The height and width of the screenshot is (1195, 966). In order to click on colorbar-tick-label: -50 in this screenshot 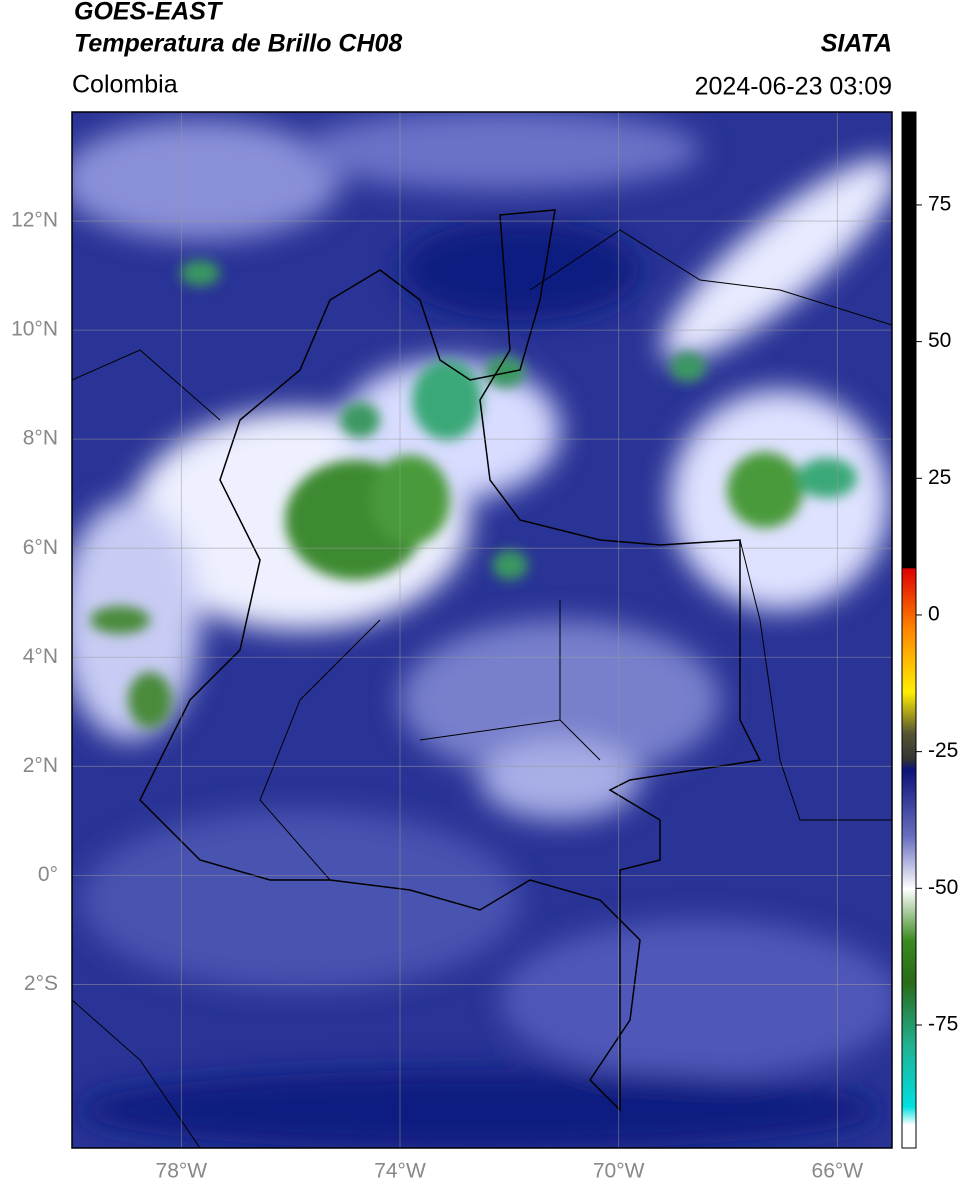, I will do `click(943, 887)`.